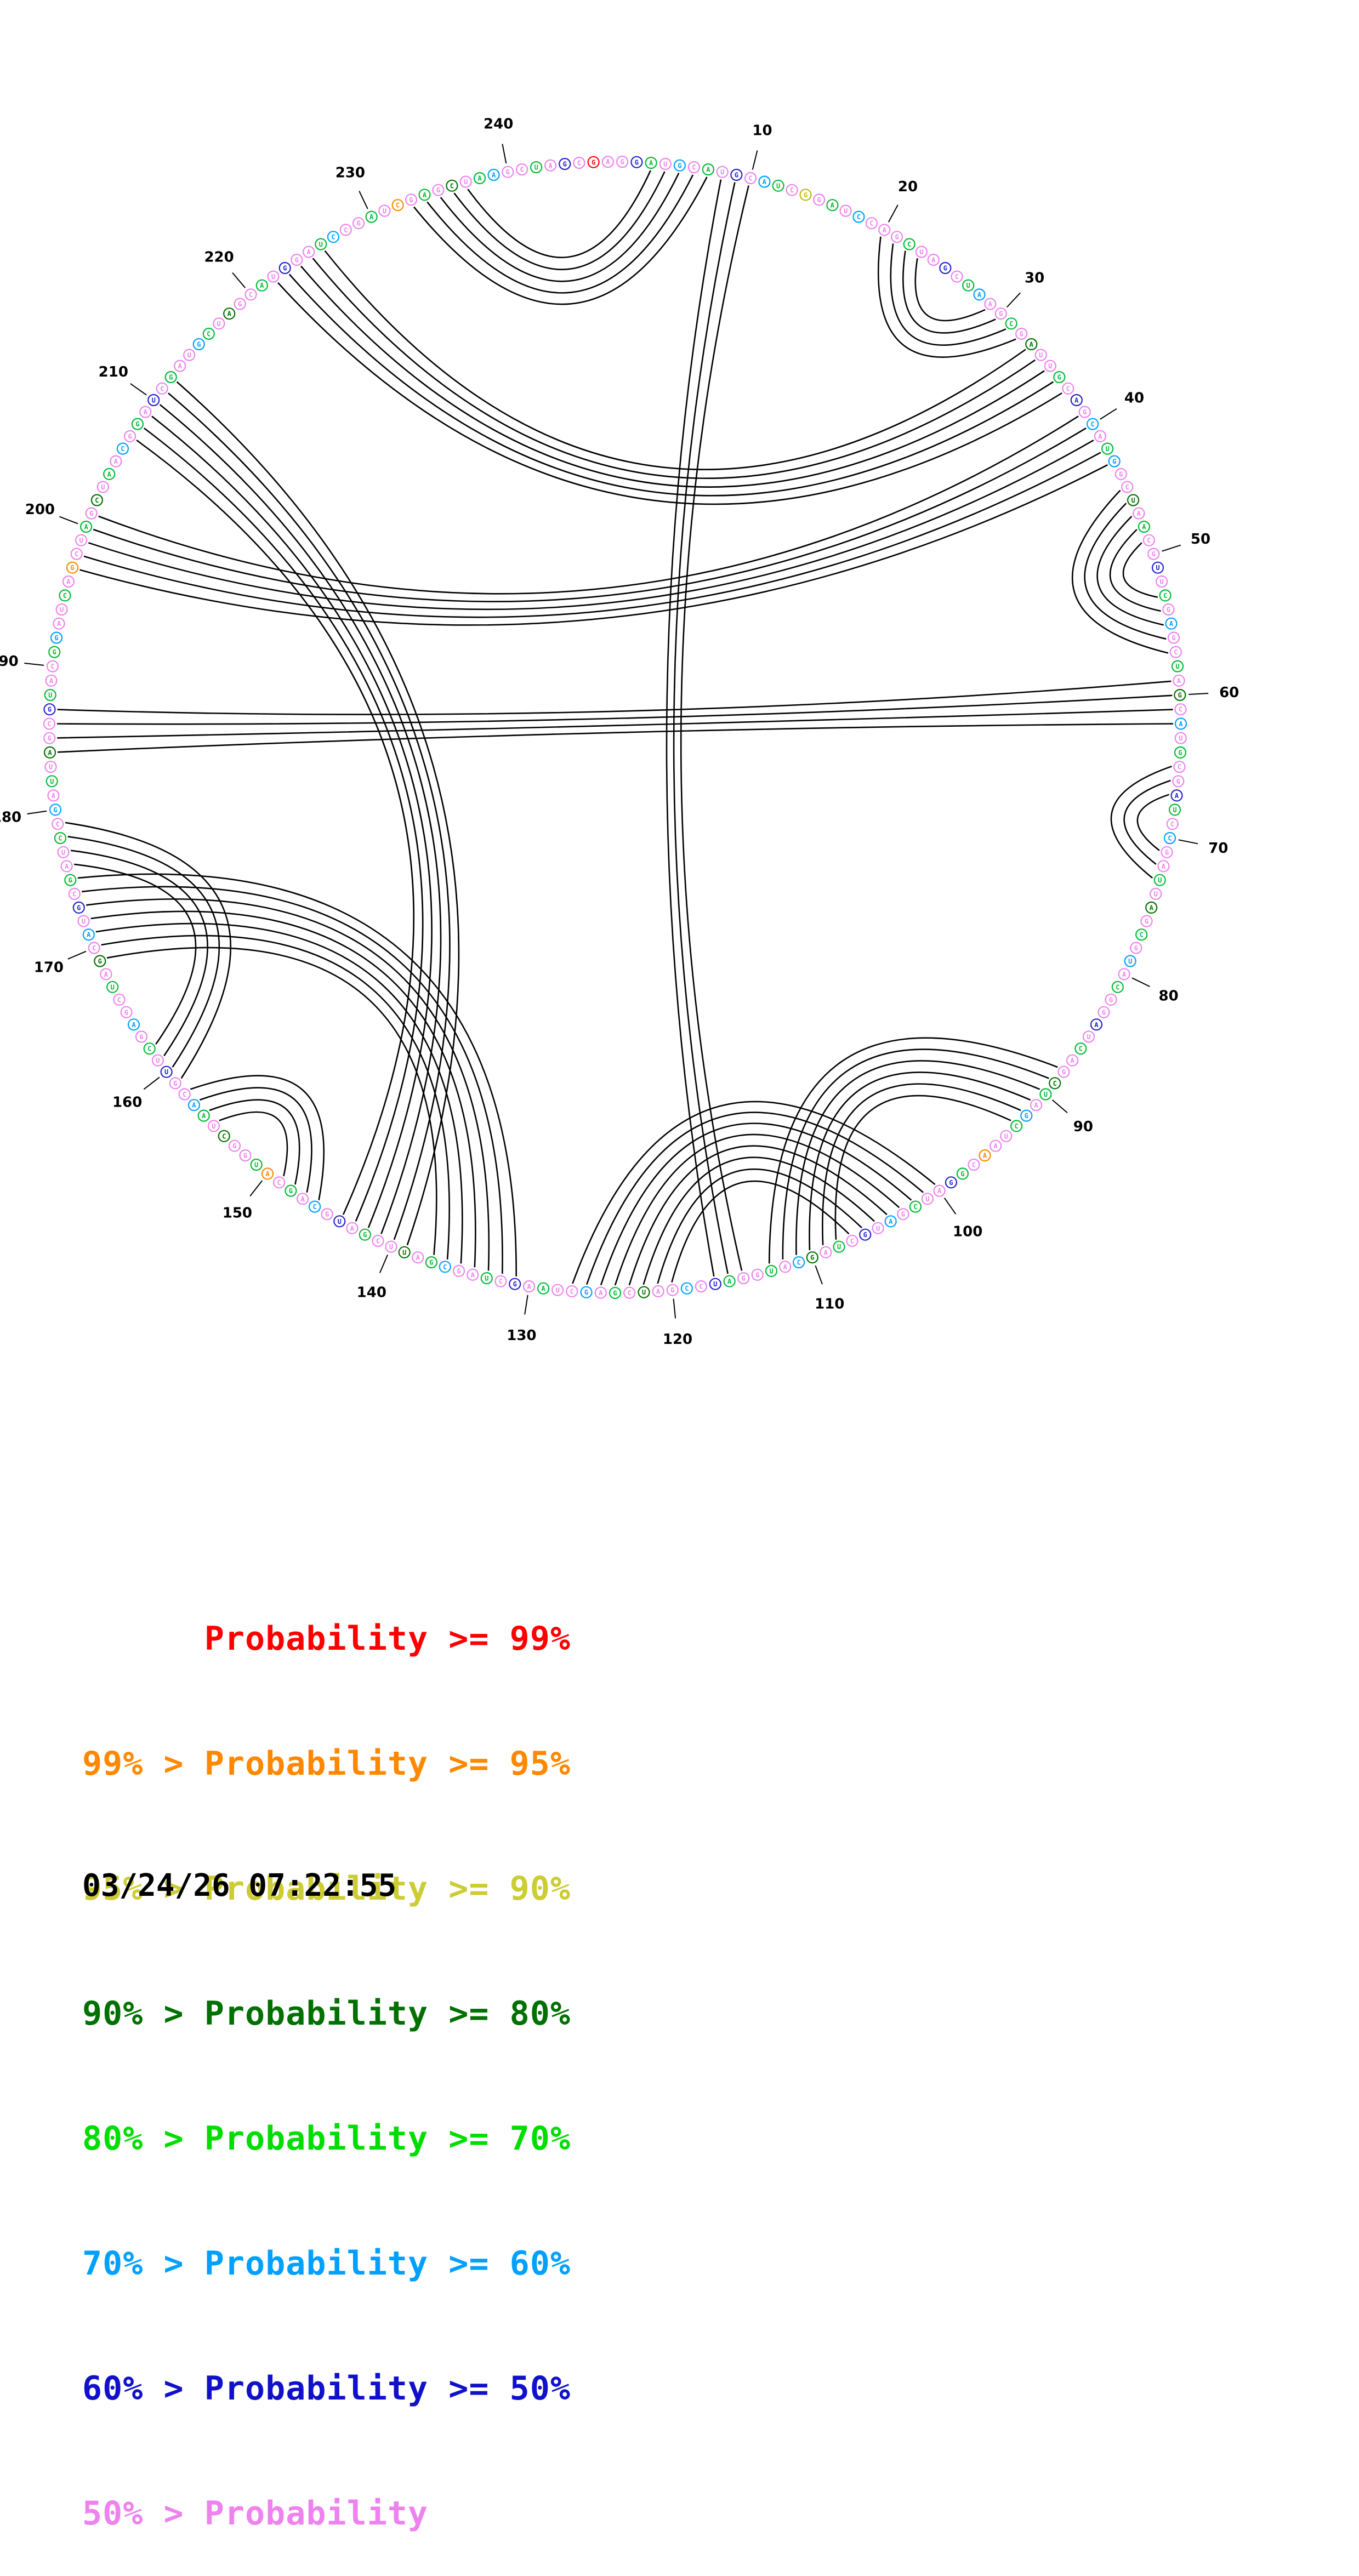 The width and height of the screenshot is (1359, 2576). What do you see at coordinates (255, 2513) in the screenshot?
I see `legend-item-below50: 50% > Probability` at bounding box center [255, 2513].